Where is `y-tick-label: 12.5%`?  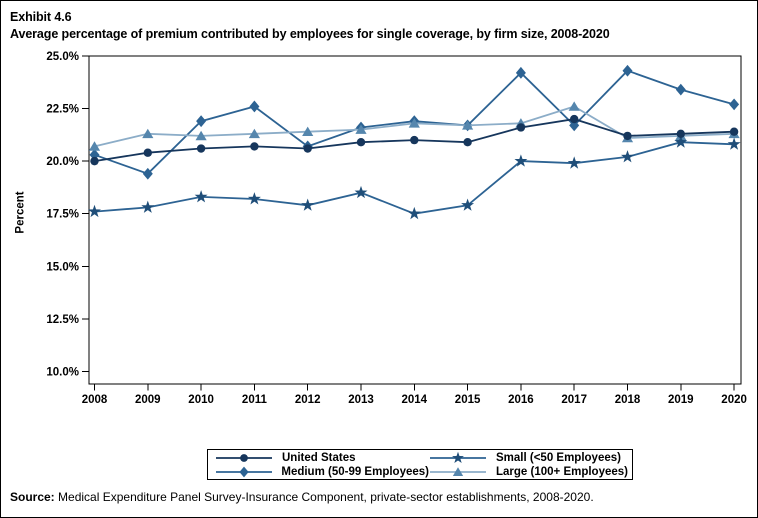
y-tick-label: 12.5% is located at coordinates (62, 320).